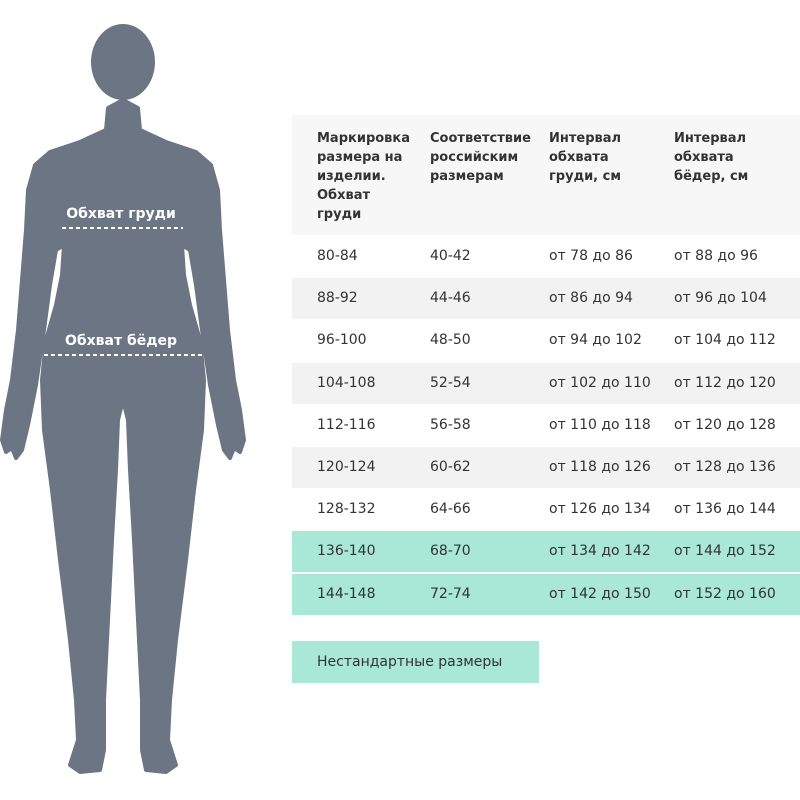 Image resolution: width=800 pixels, height=800 pixels. What do you see at coordinates (725, 467) in the screenshot?
I see `table-cell: от 128 до 136` at bounding box center [725, 467].